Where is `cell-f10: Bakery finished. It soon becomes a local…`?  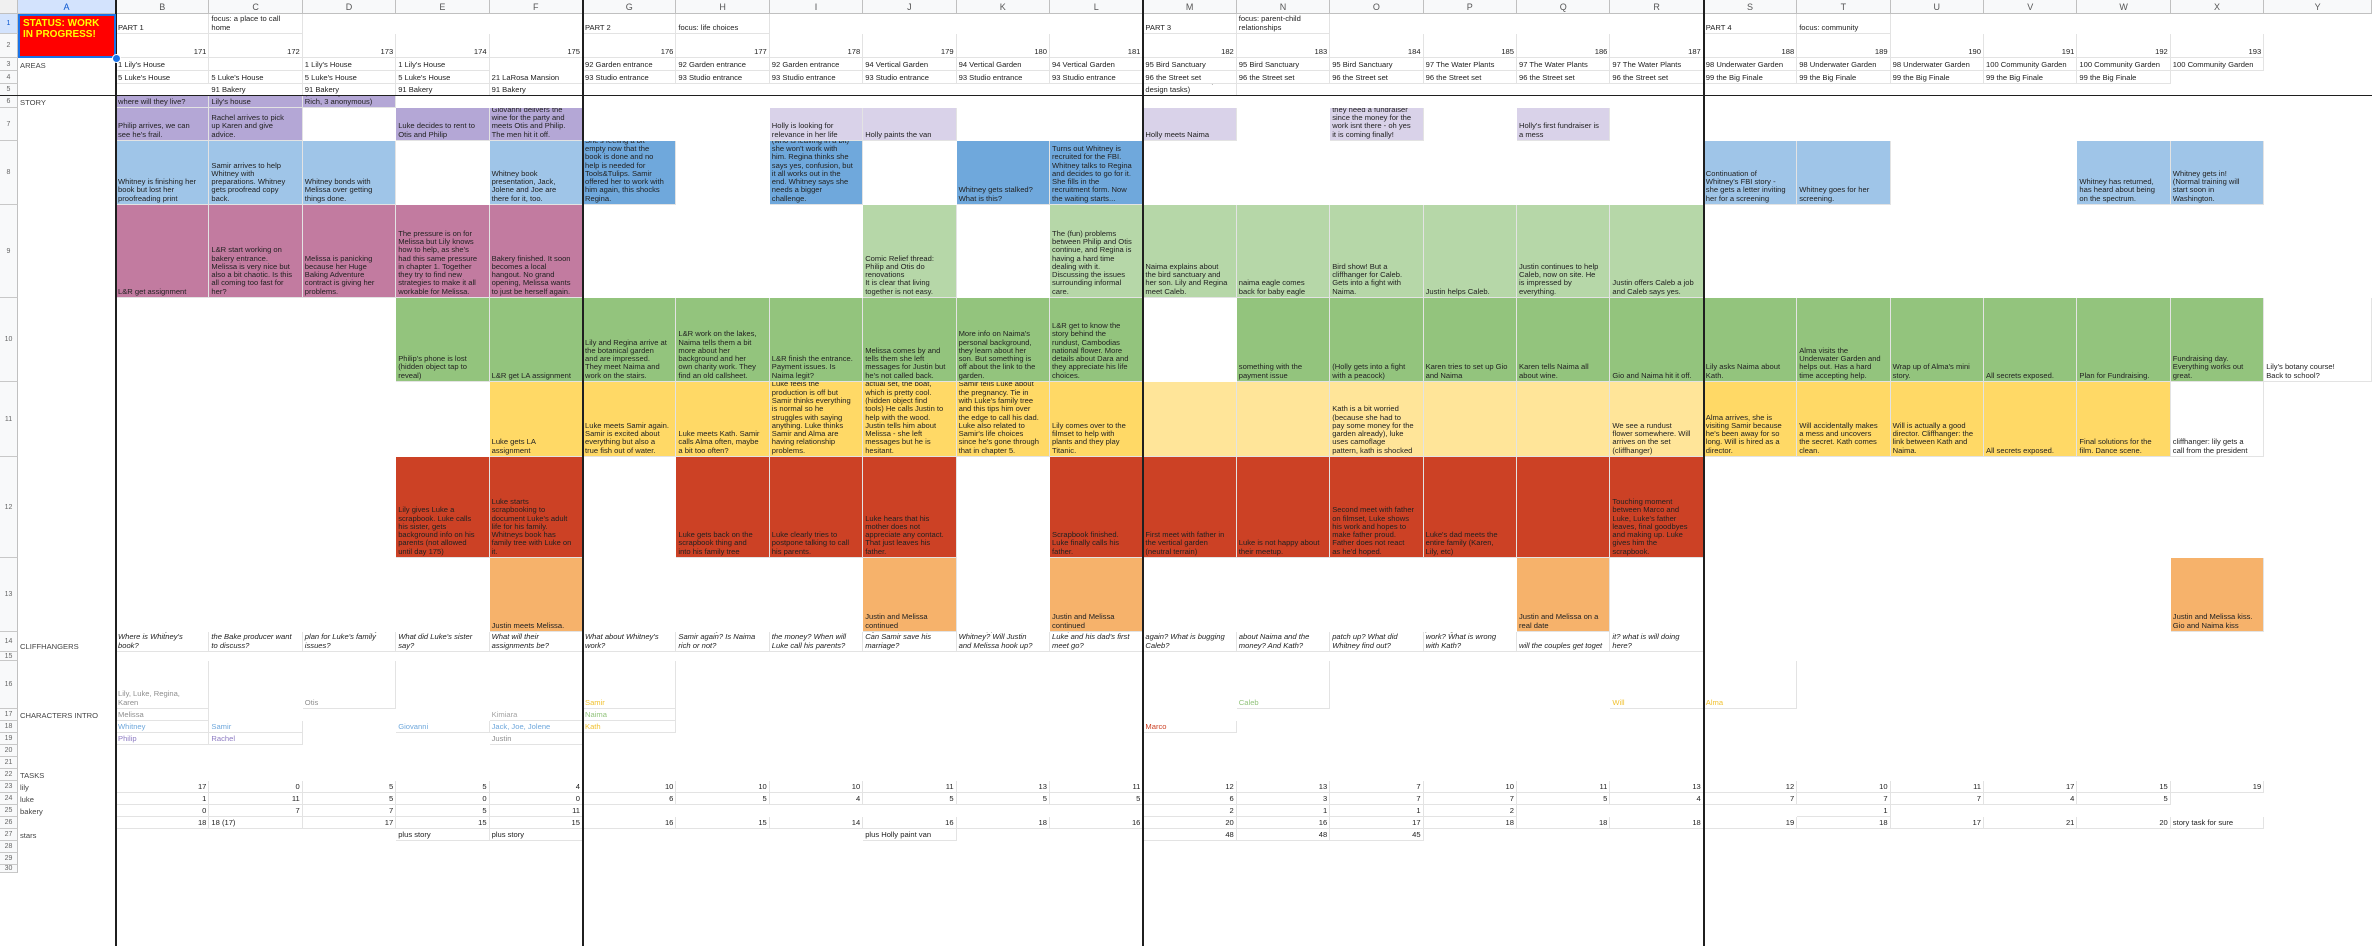
cell-f10: Bakery finished. It soon becomes a local… is located at coordinates (536, 251).